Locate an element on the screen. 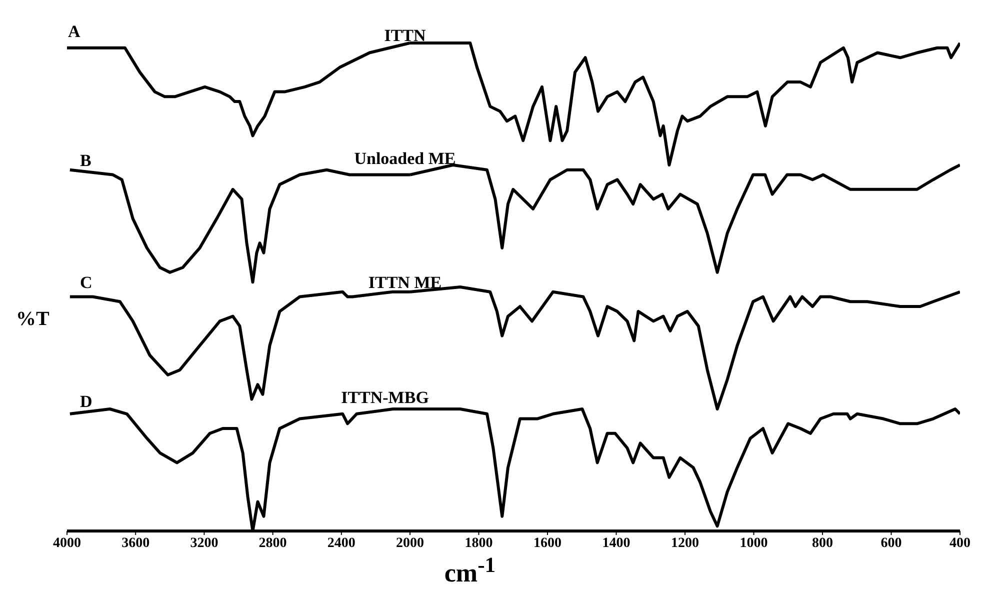 The height and width of the screenshot is (594, 984). x-tick-label: 3600 is located at coordinates (136, 543).